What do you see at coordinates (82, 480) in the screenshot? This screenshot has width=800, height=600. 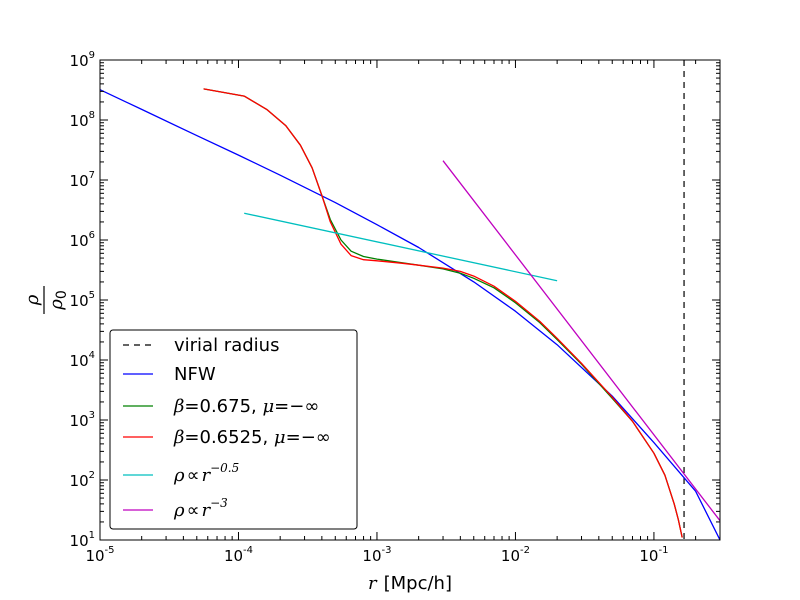 I see `y-tick-label: 10²` at bounding box center [82, 480].